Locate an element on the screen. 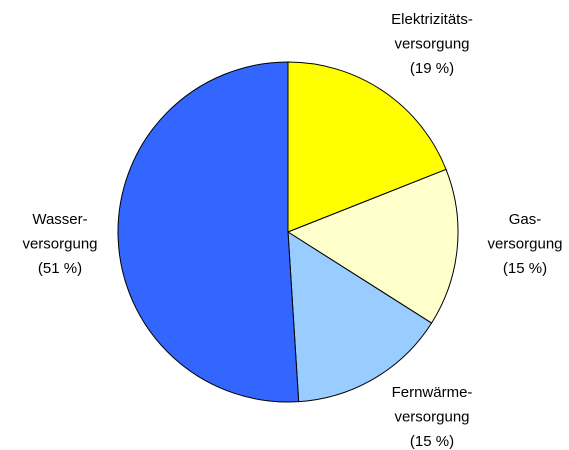 This screenshot has height=450, width=569. slice-label: Gas- is located at coordinates (525, 219).